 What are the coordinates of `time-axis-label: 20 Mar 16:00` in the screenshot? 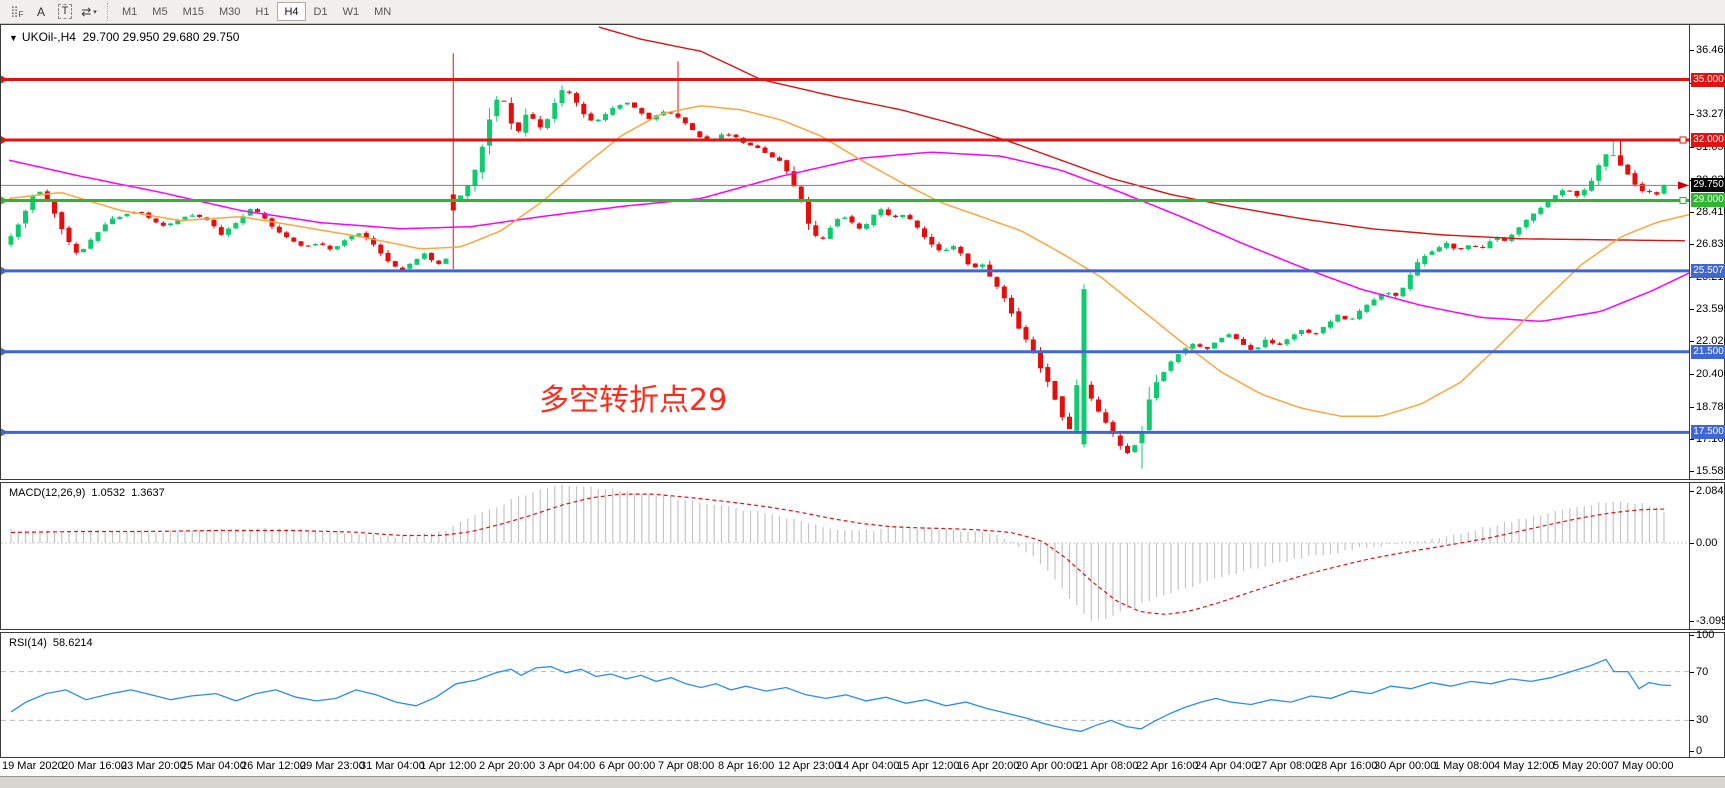 It's located at (94, 766).